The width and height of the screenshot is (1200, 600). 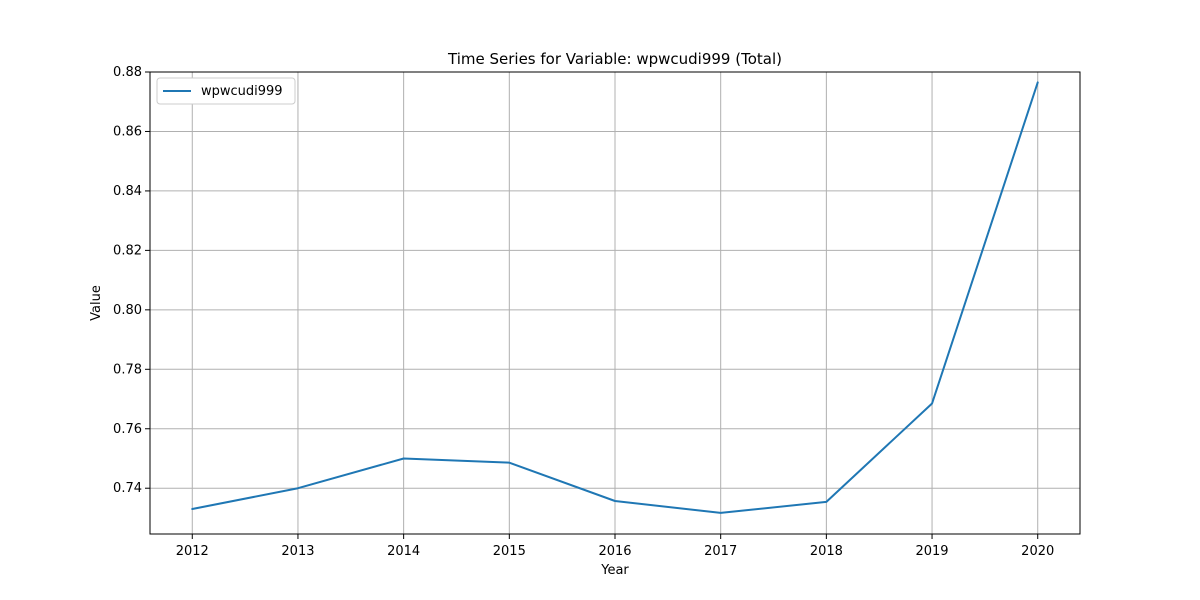 I want to click on x-tick-label: 2017, so click(x=720, y=551).